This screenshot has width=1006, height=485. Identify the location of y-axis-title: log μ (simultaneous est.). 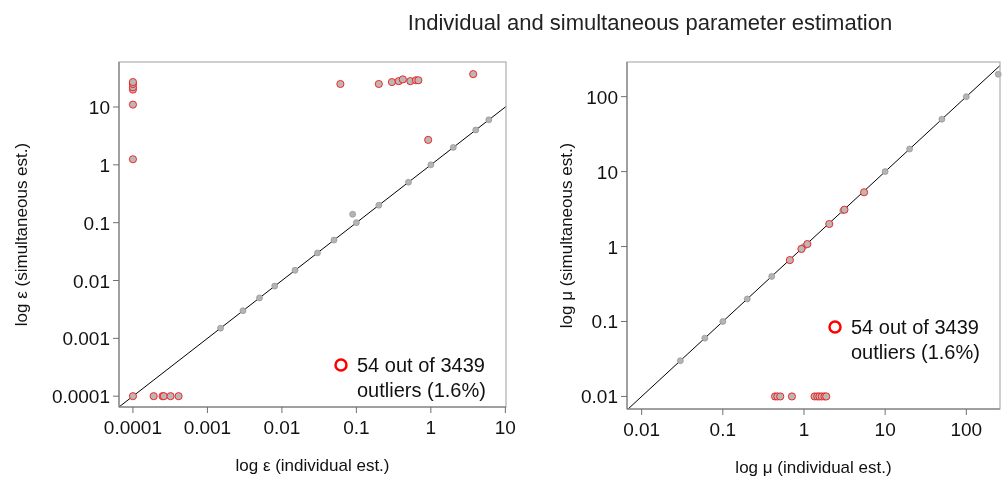
(566, 235).